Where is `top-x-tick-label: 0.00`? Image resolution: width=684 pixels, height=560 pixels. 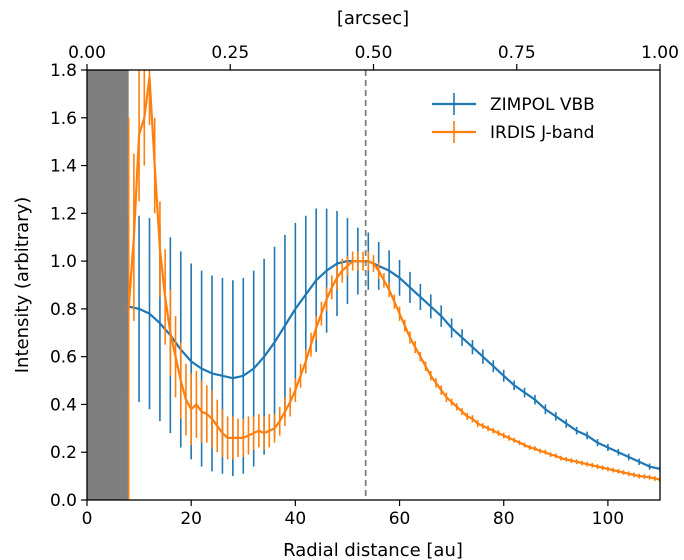
top-x-tick-label: 0.00 is located at coordinates (87, 53).